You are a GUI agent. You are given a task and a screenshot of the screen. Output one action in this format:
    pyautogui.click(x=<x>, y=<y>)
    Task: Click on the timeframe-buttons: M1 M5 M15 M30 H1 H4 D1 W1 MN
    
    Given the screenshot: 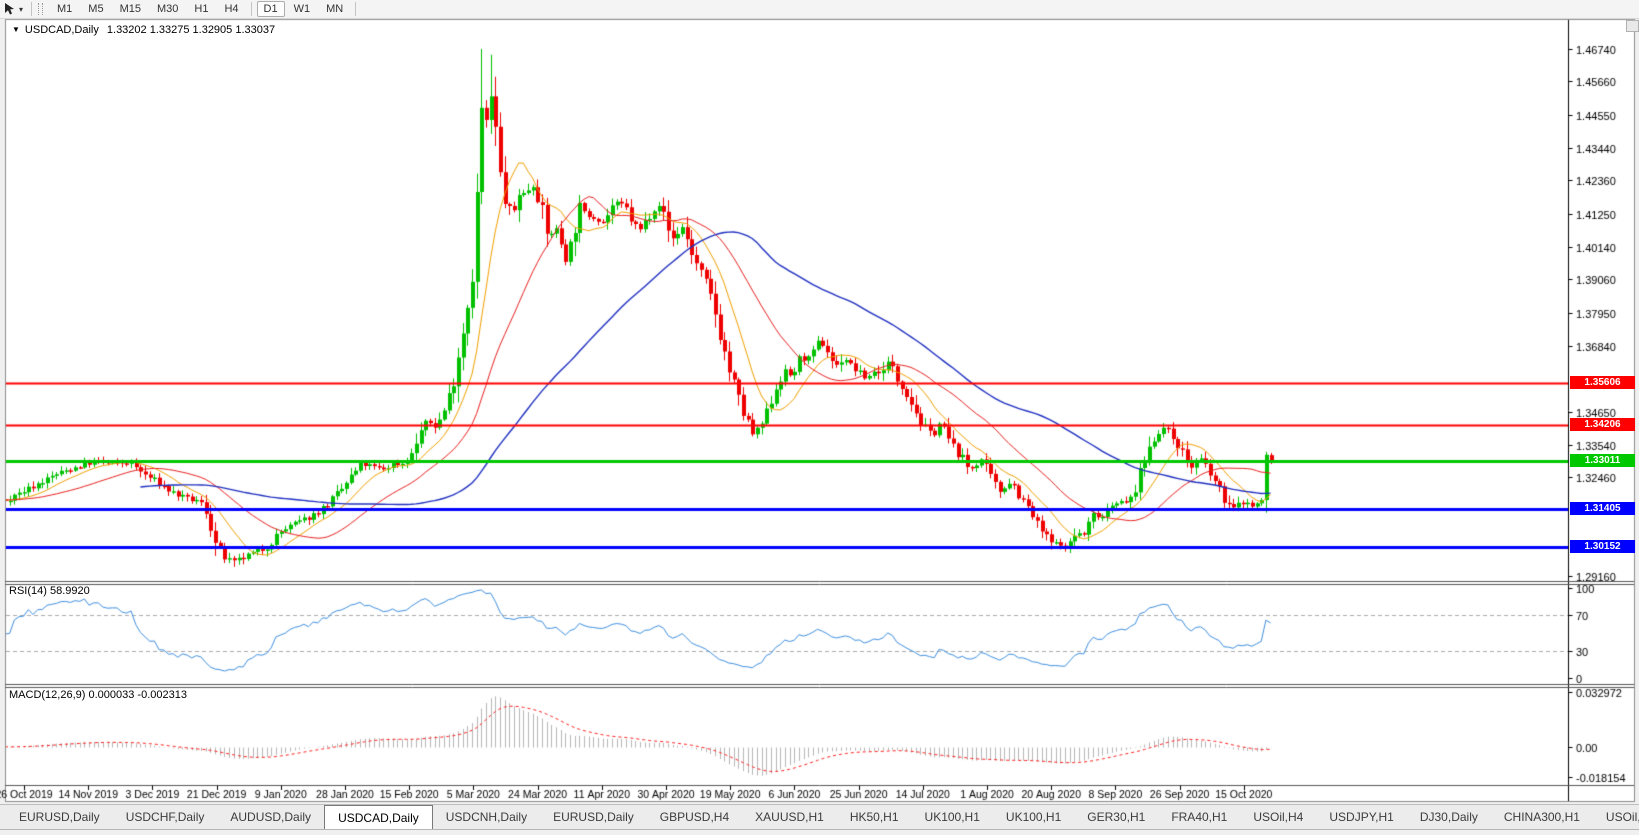 What is the action you would take?
    pyautogui.click(x=200, y=9)
    